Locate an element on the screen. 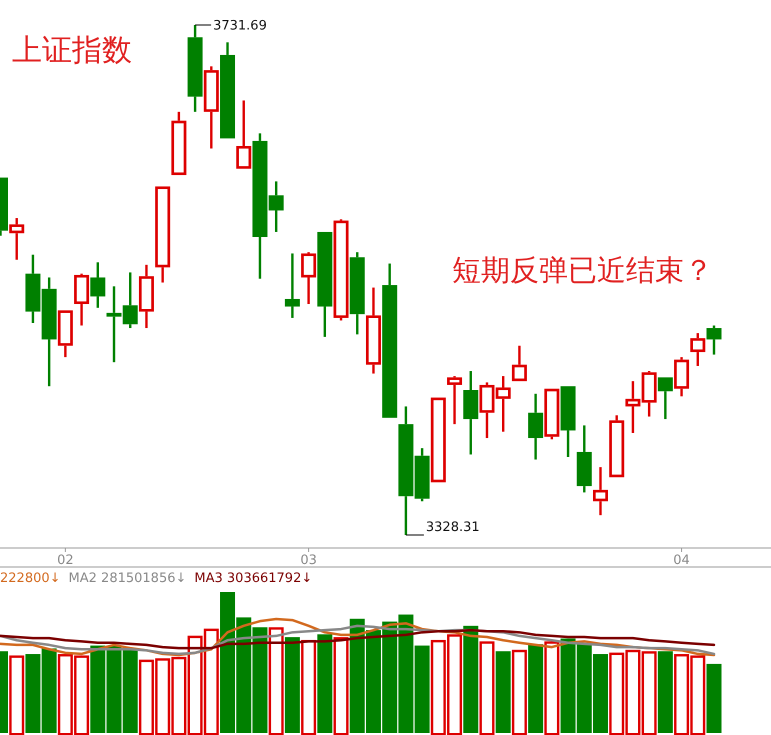 The width and height of the screenshot is (771, 735). annotation: 3731.69 is located at coordinates (240, 26).